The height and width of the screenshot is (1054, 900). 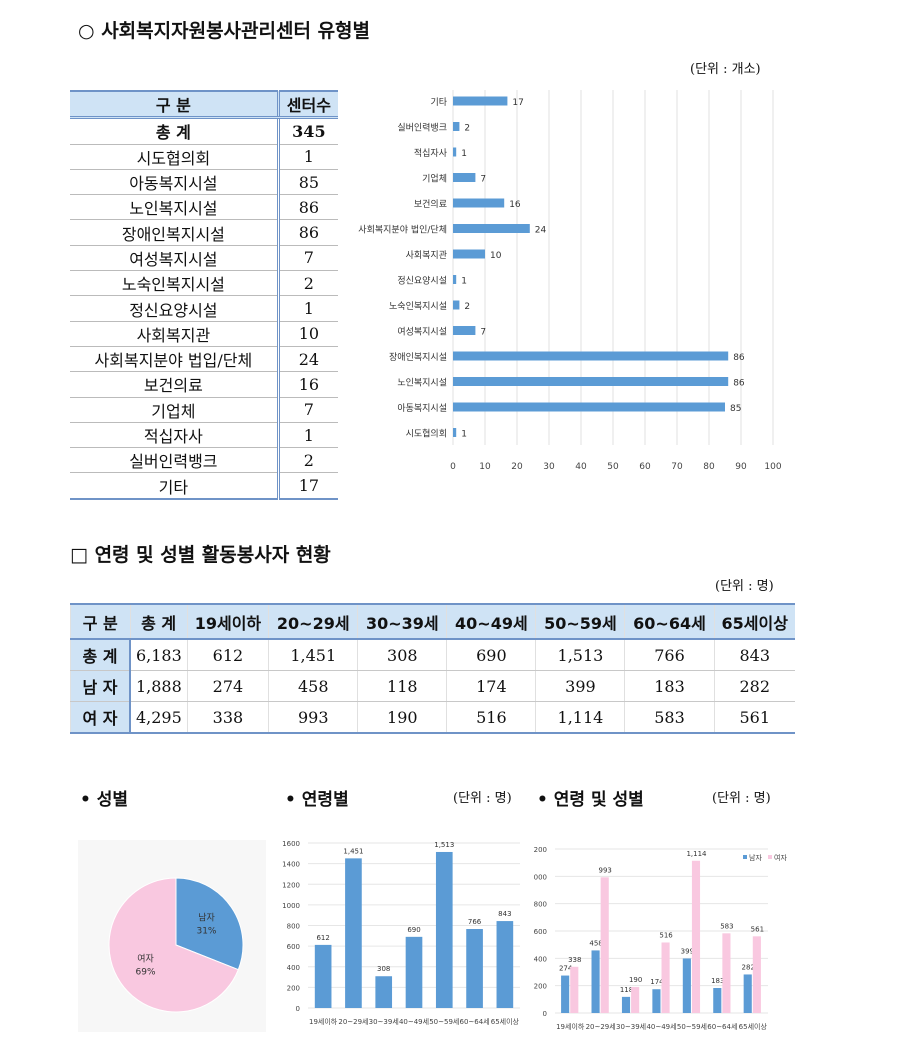 I want to click on x-tick-label: 60, so click(x=645, y=467).